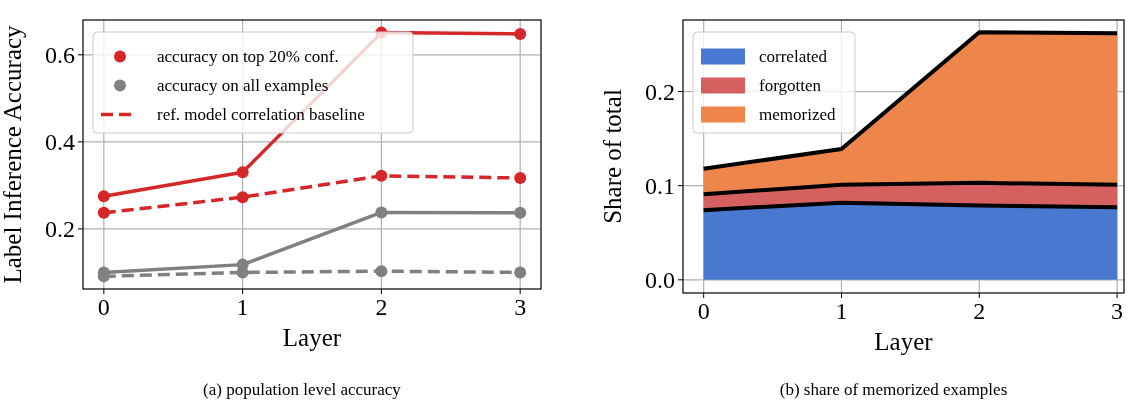 The height and width of the screenshot is (406, 1134). I want to click on y-tick-label: 0.0, so click(660, 280).